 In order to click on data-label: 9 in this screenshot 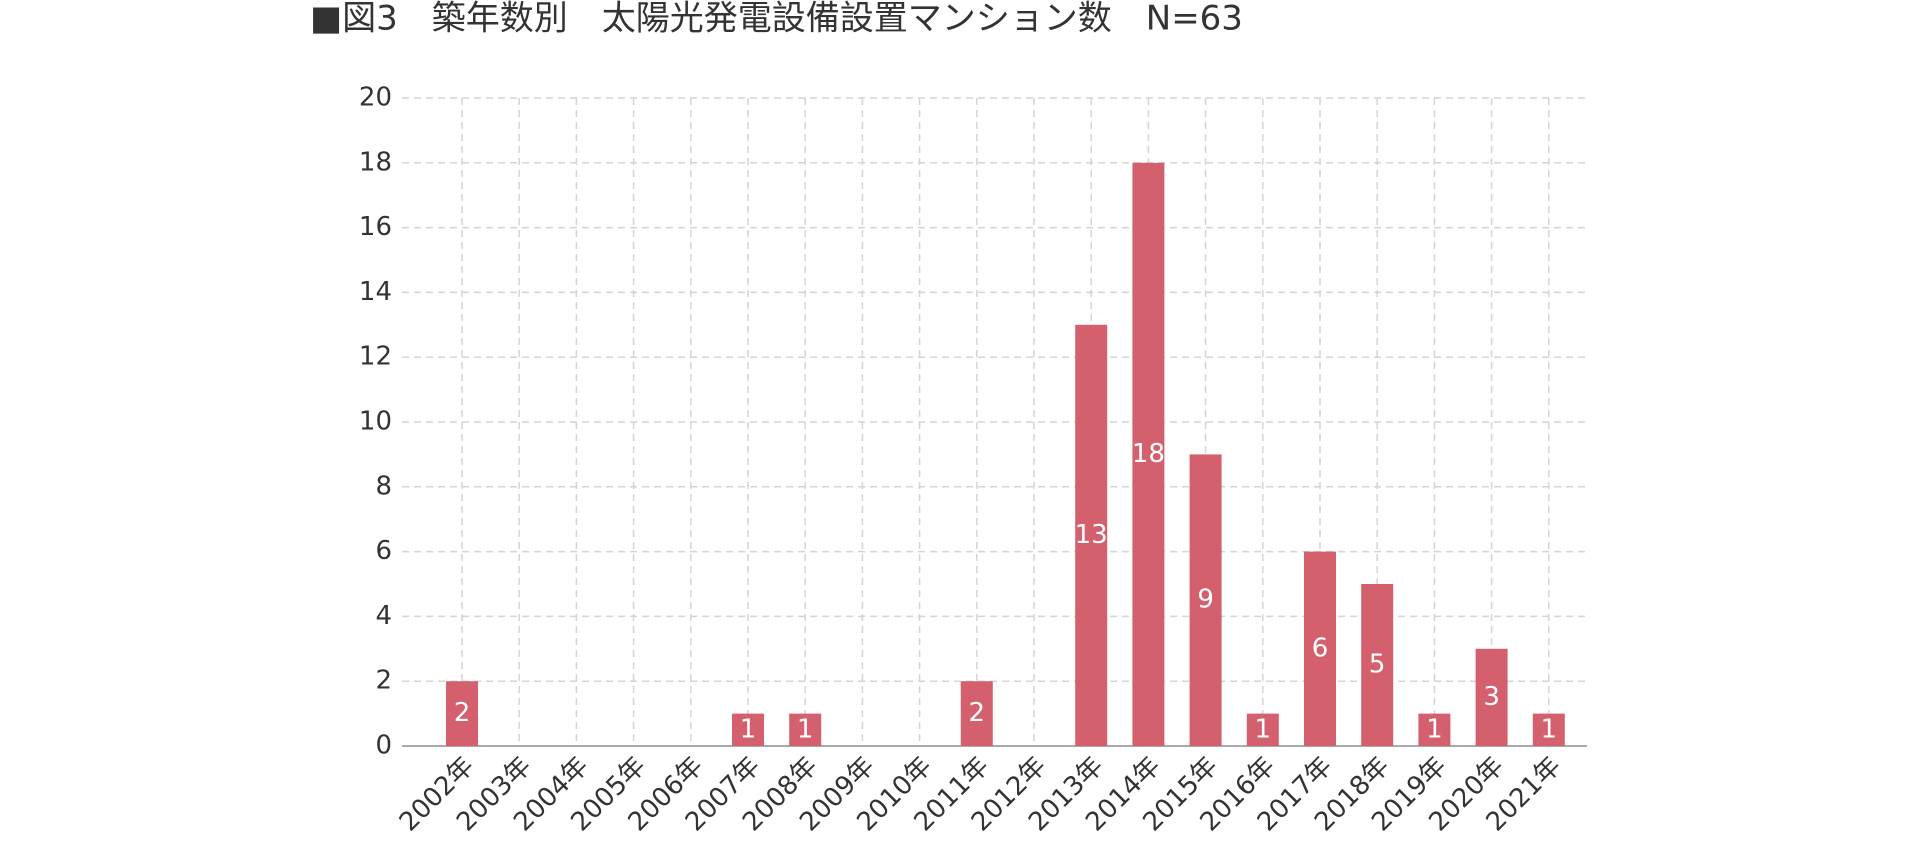, I will do `click(1205, 600)`.